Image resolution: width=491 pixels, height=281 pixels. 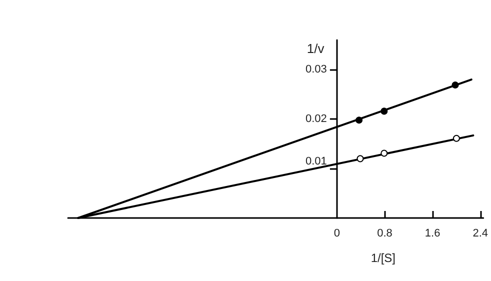 I want to click on y-tick-label: 0.03, so click(x=316, y=70).